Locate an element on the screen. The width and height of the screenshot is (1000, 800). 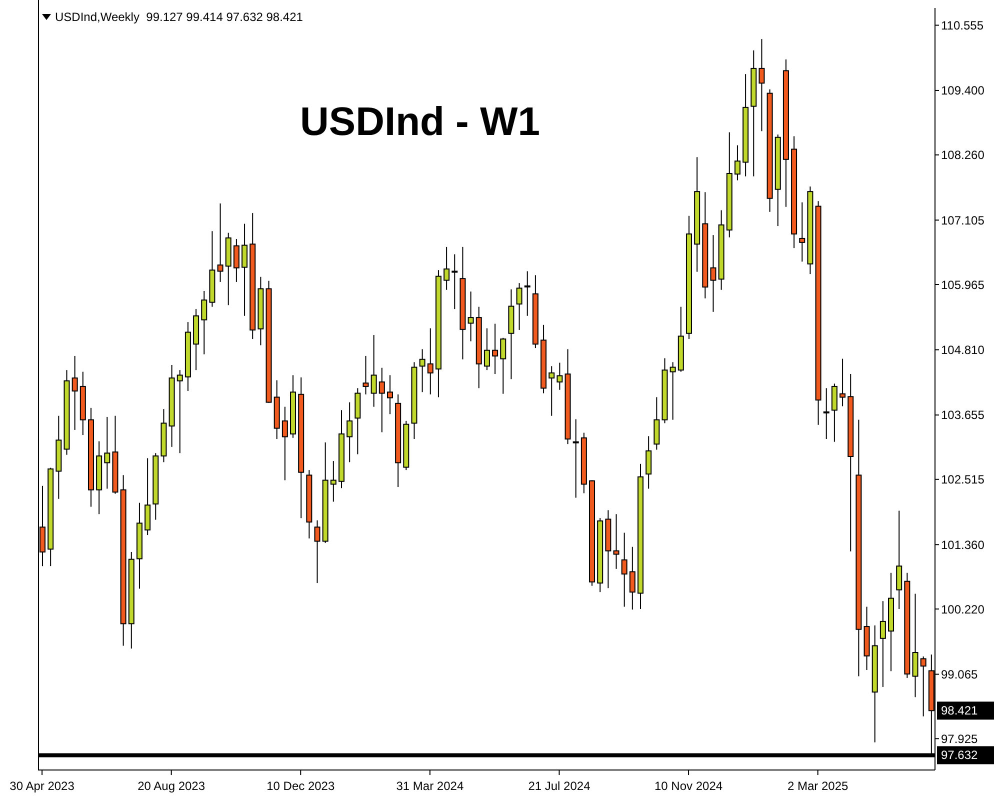
y-tick-label: 107.105 is located at coordinates (963, 220).